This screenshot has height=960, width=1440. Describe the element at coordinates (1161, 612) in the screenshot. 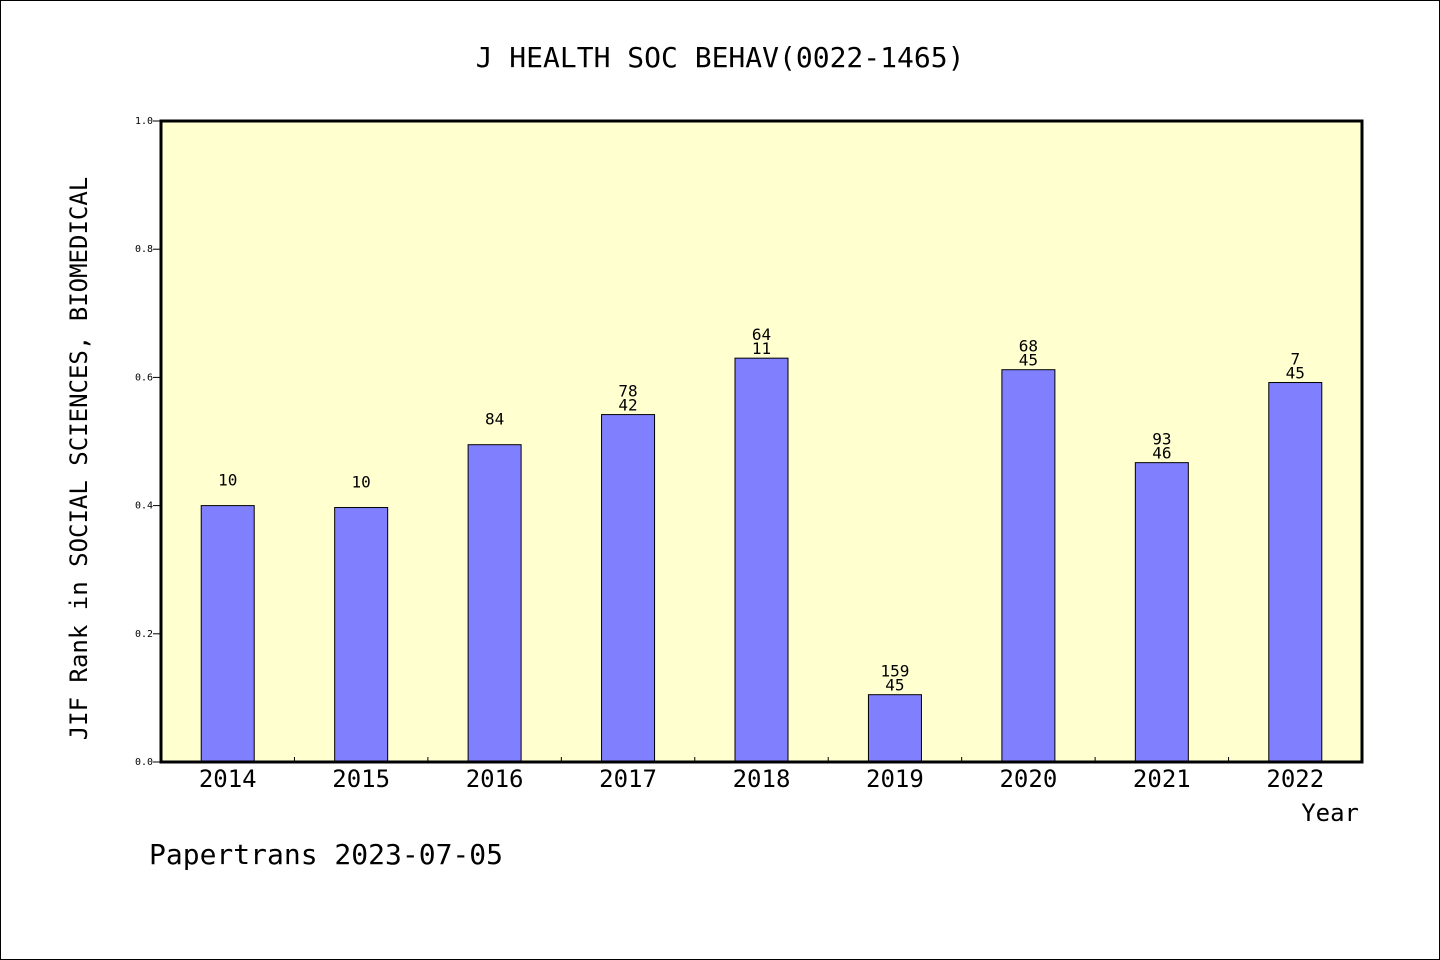

I see `bar-2021` at that location.